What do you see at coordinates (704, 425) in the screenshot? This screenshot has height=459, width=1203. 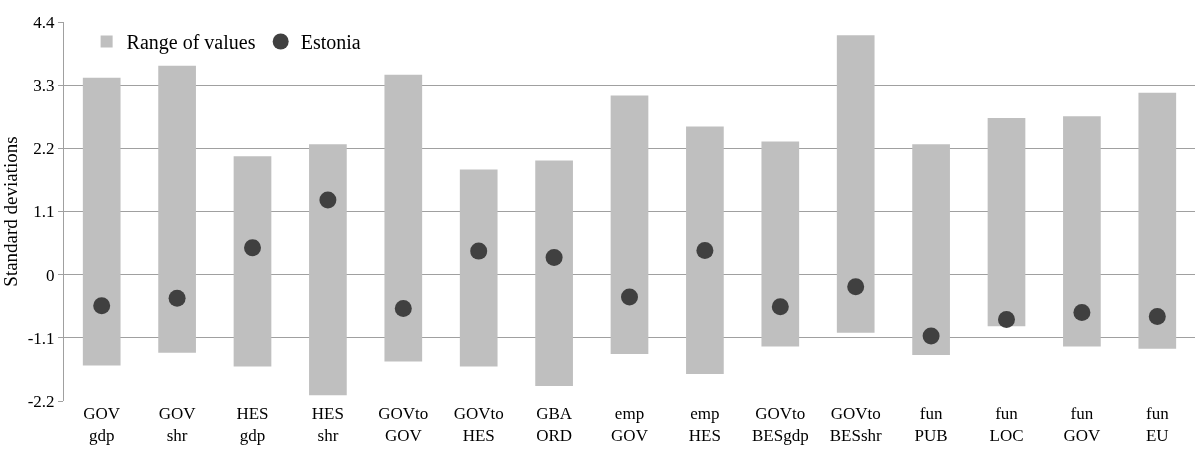 I see `x-tick-label: emp HES` at bounding box center [704, 425].